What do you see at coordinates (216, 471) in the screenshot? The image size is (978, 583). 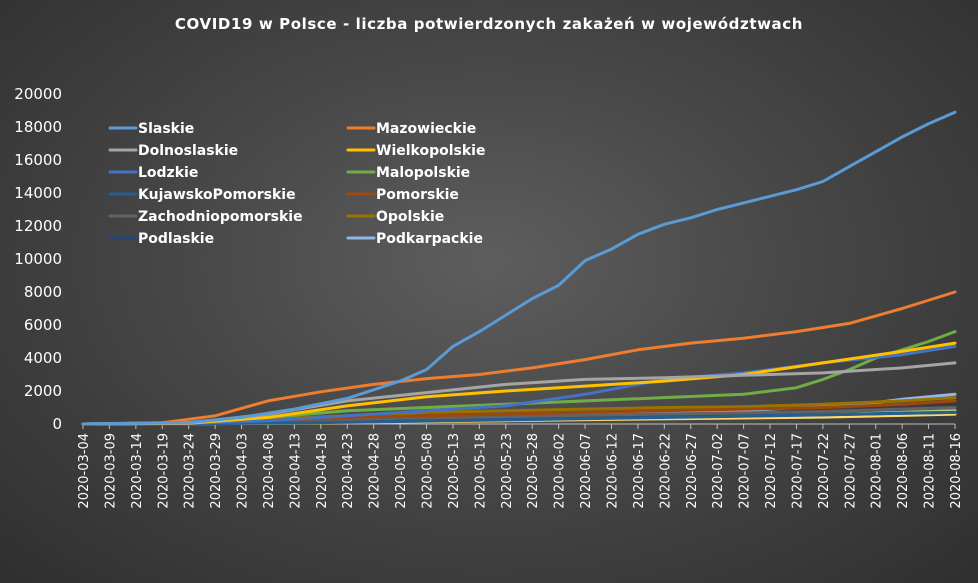 I see `x-tick-label: 2020-03-29` at bounding box center [216, 471].